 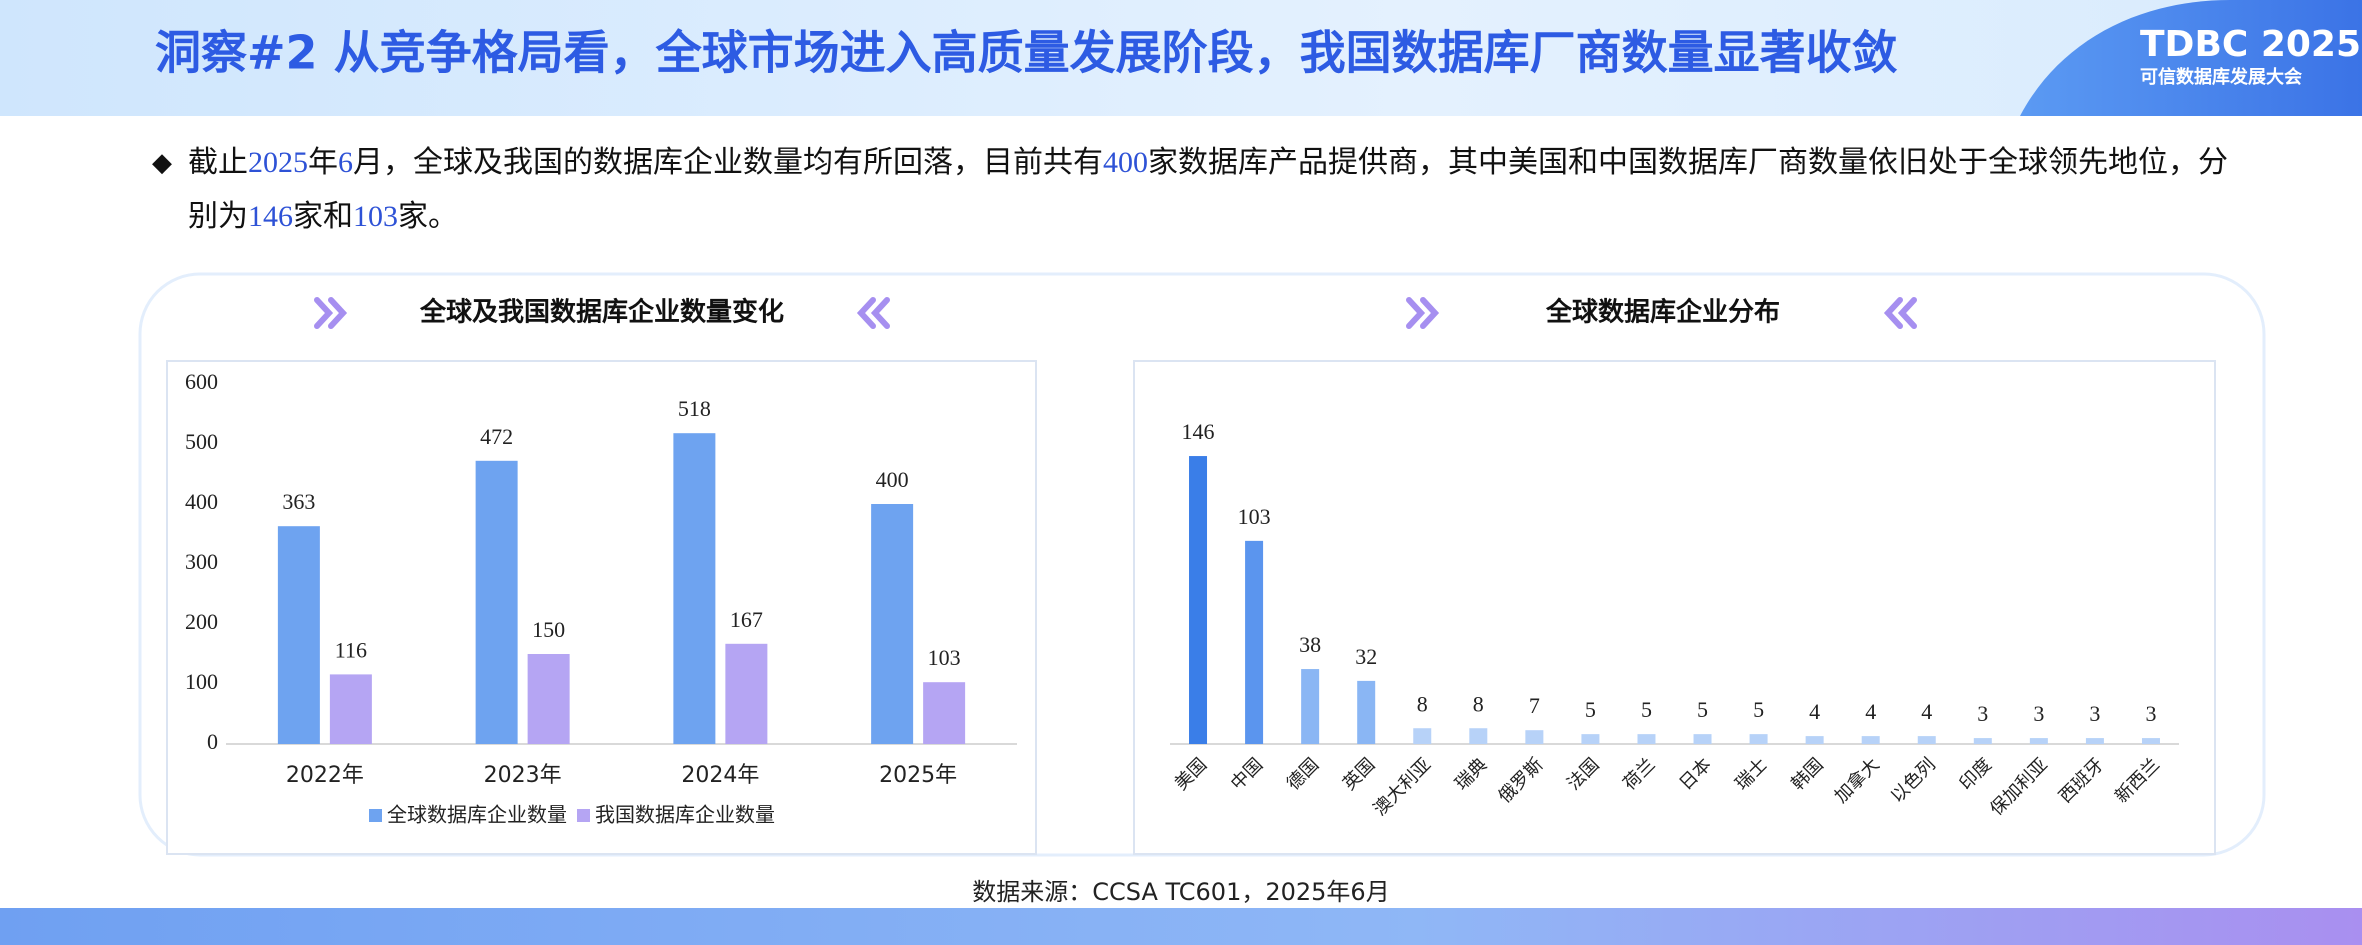 What do you see at coordinates (2221, 77) in the screenshot?
I see `logo-sub: 可信数据库发展大会` at bounding box center [2221, 77].